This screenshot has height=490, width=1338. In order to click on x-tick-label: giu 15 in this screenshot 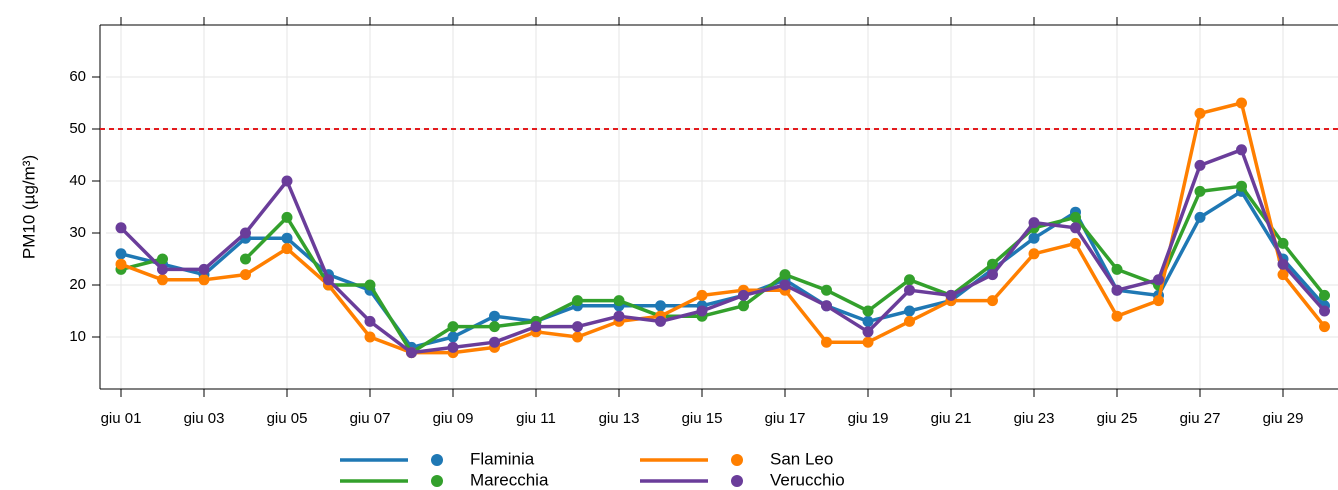, I will do `click(702, 418)`.